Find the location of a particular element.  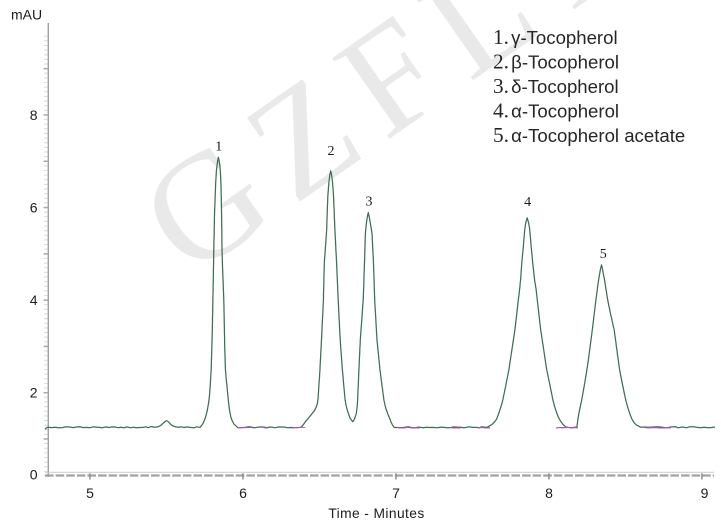

svg-text: 5. α-Tocopherol acetate is located at coordinates (589, 135).